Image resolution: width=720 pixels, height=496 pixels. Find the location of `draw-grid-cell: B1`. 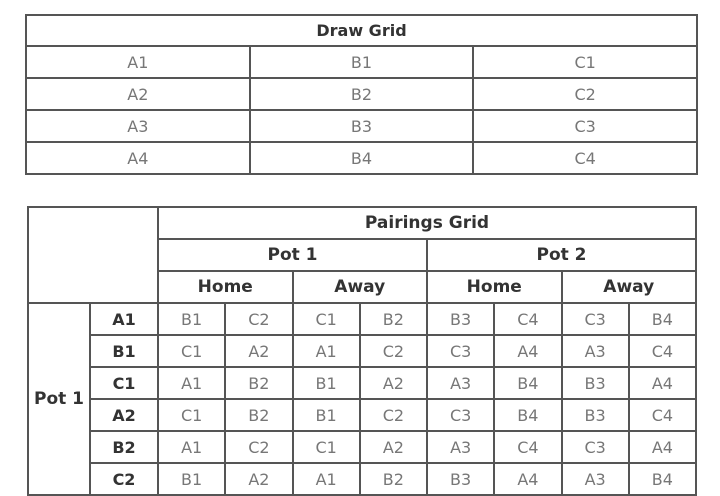

draw-grid-cell: B1 is located at coordinates (361, 62).